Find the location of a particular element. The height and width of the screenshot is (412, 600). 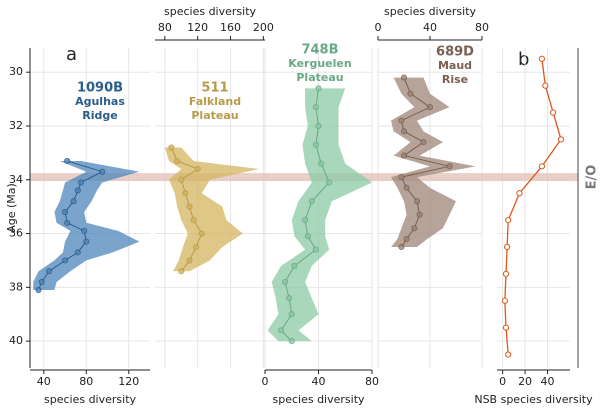

y-tick-label: 34 is located at coordinates (16, 179).